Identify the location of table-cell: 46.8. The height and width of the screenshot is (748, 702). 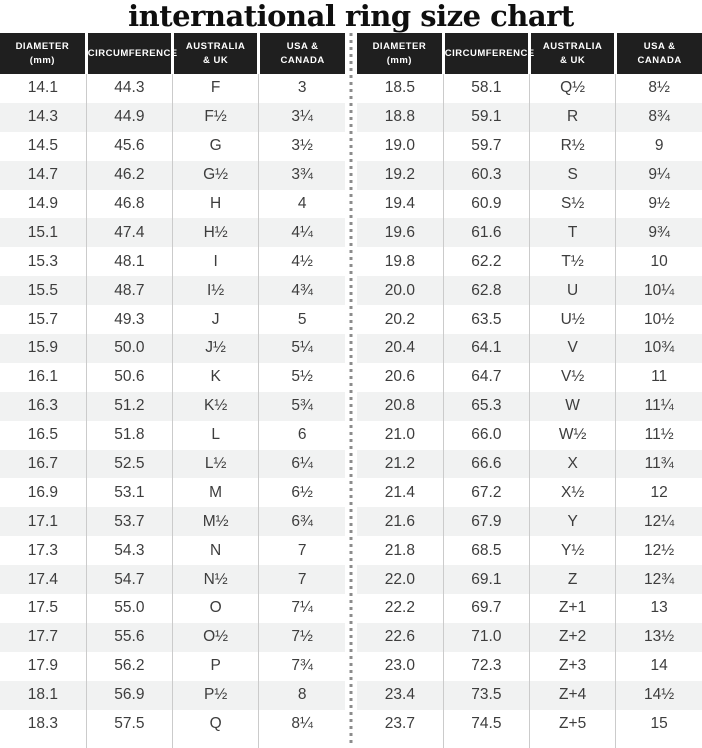
(129, 204).